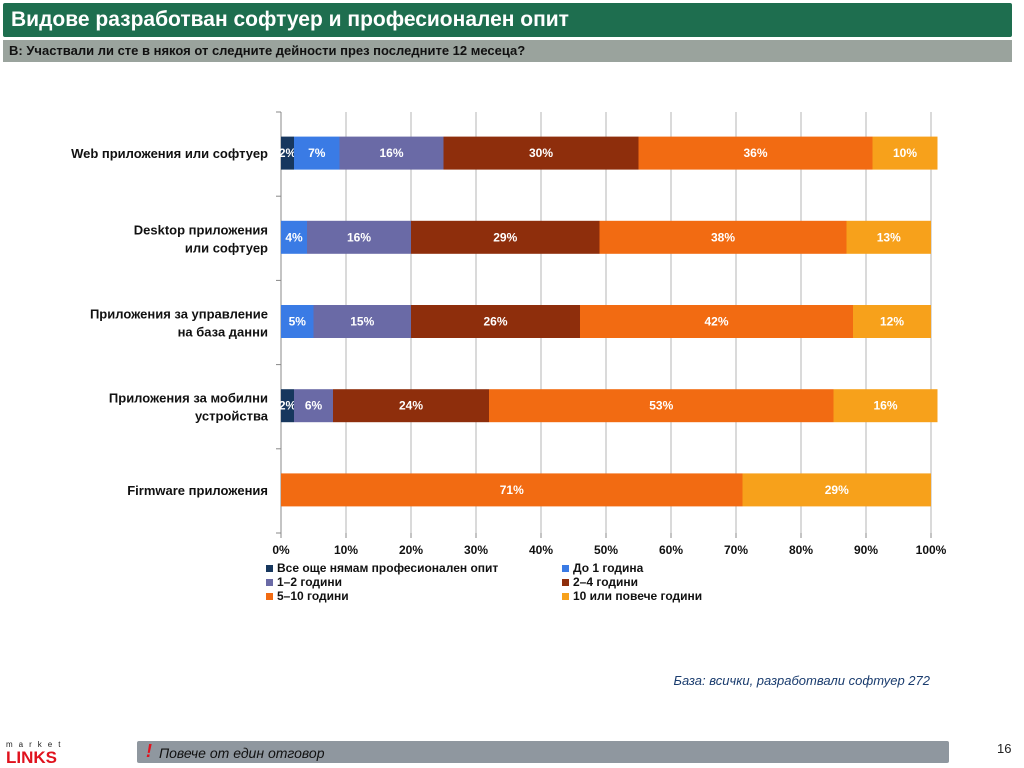 The image size is (1024, 768). I want to click on data-label: 26%, so click(495, 322).